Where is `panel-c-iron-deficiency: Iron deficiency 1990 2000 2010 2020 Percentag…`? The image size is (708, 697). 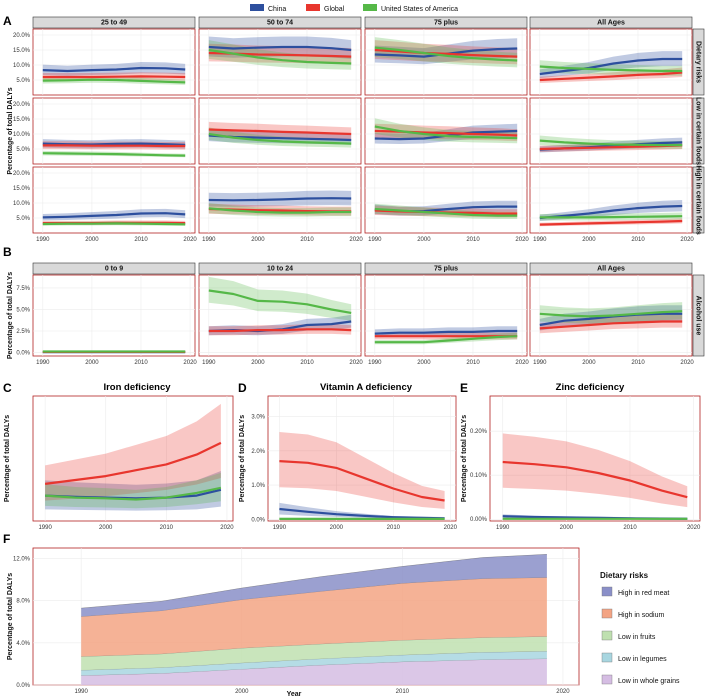
panel-c-iron-deficiency: Iron deficiency 1990 2000 2010 2020 Percentag… is located at coordinates (119, 456).